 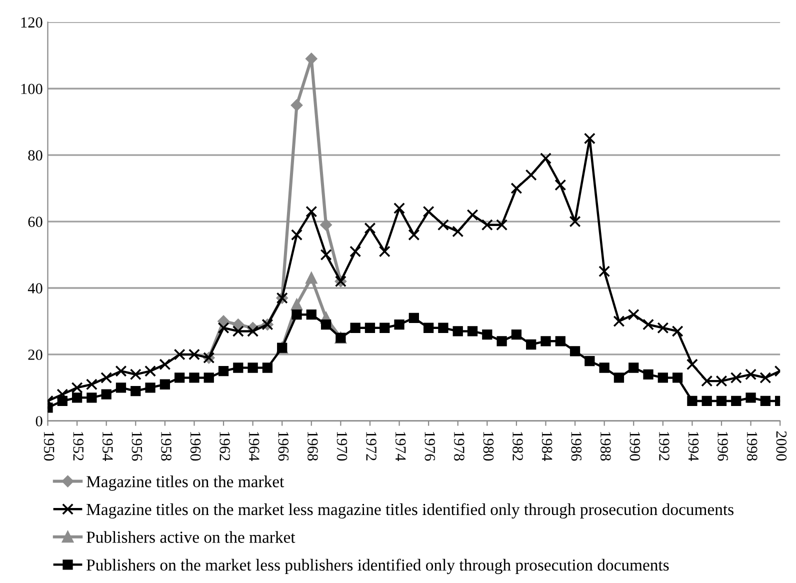 What do you see at coordinates (377, 566) in the screenshot?
I see `legend-label: Publishers on the market less publishers identified only through prosecution documents` at bounding box center [377, 566].